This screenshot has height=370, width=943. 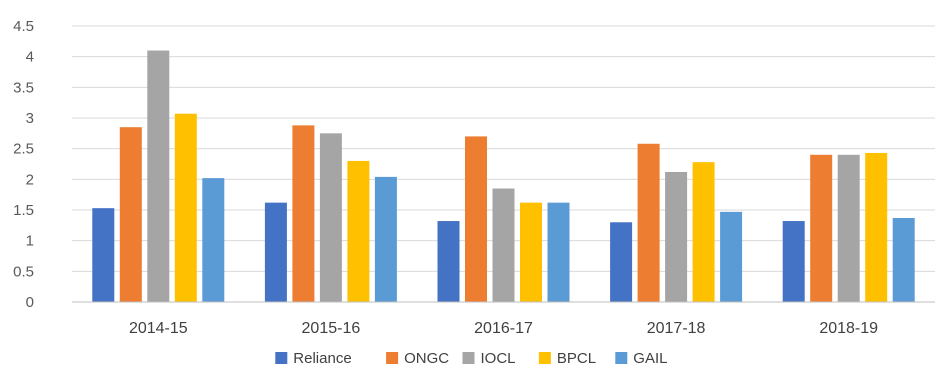 I want to click on legend-label: ONGC, so click(x=426, y=358).